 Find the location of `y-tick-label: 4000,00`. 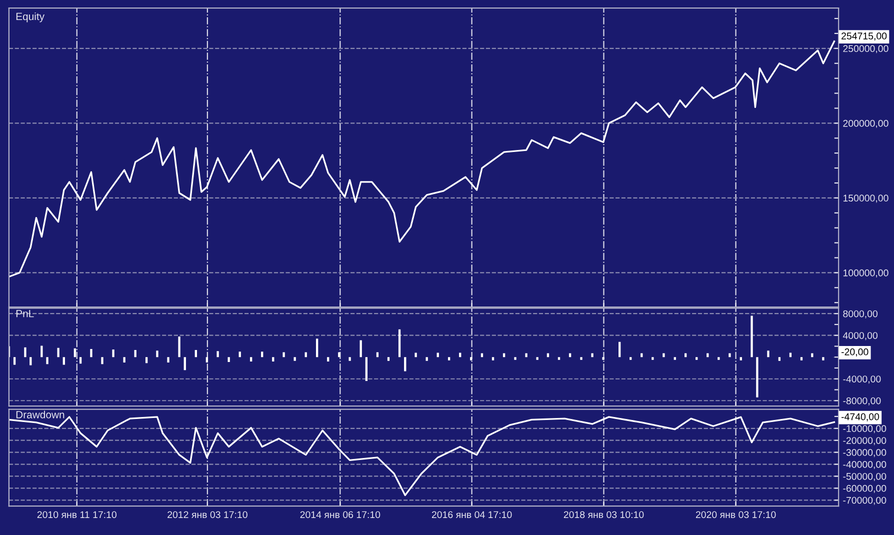

y-tick-label: 4000,00 is located at coordinates (860, 336).